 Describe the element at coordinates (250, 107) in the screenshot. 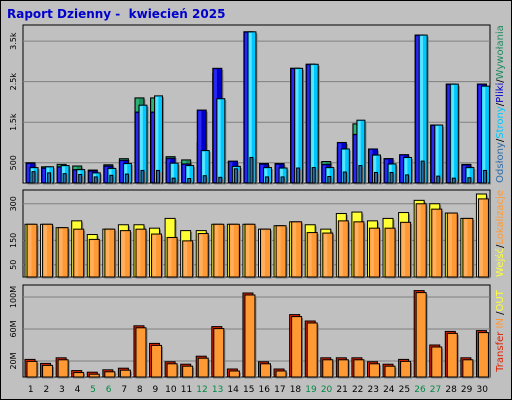

I see `bar-strony-15-shine` at that location.